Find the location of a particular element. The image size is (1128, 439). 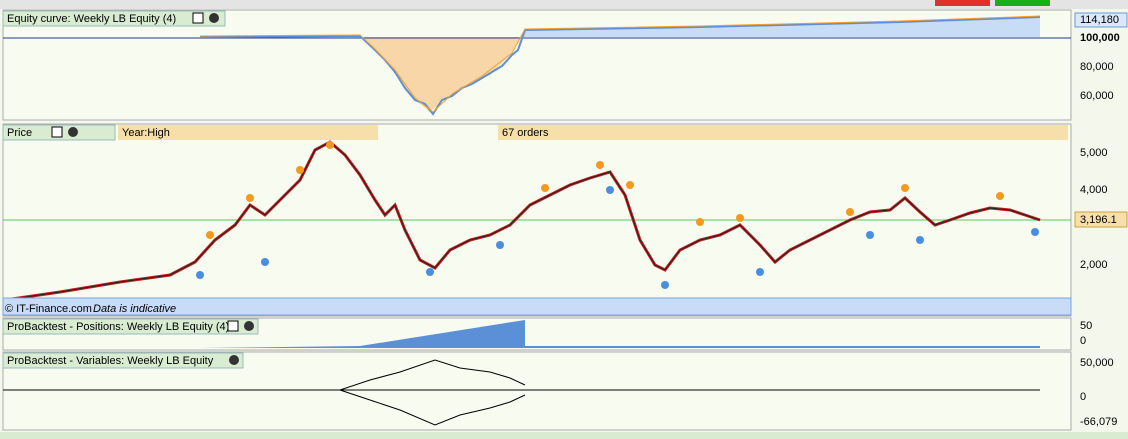

drawdown-fill is located at coordinates (362, 71).